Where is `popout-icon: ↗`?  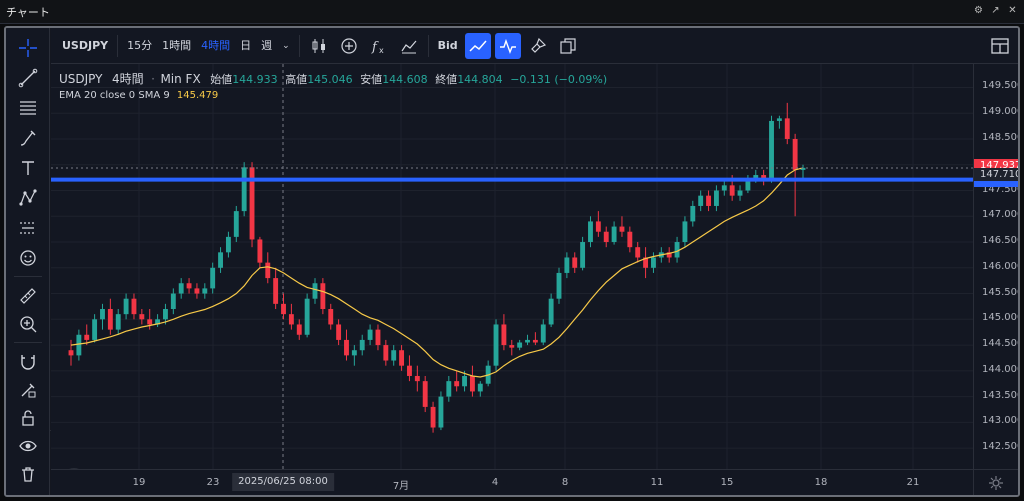
popout-icon: ↗ is located at coordinates (995, 10).